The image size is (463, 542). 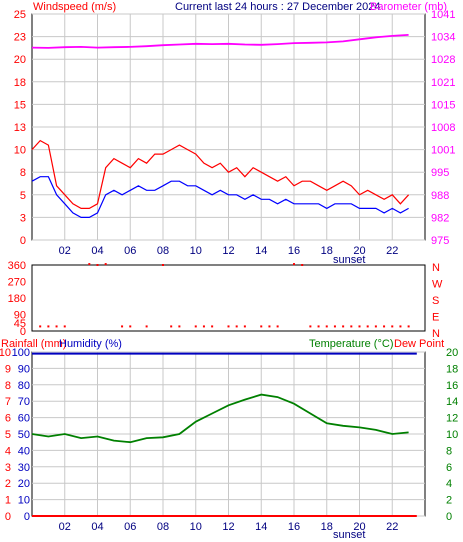 What do you see at coordinates (440, 218) in the screenshot?
I see `baro-tick-label: 982` at bounding box center [440, 218].